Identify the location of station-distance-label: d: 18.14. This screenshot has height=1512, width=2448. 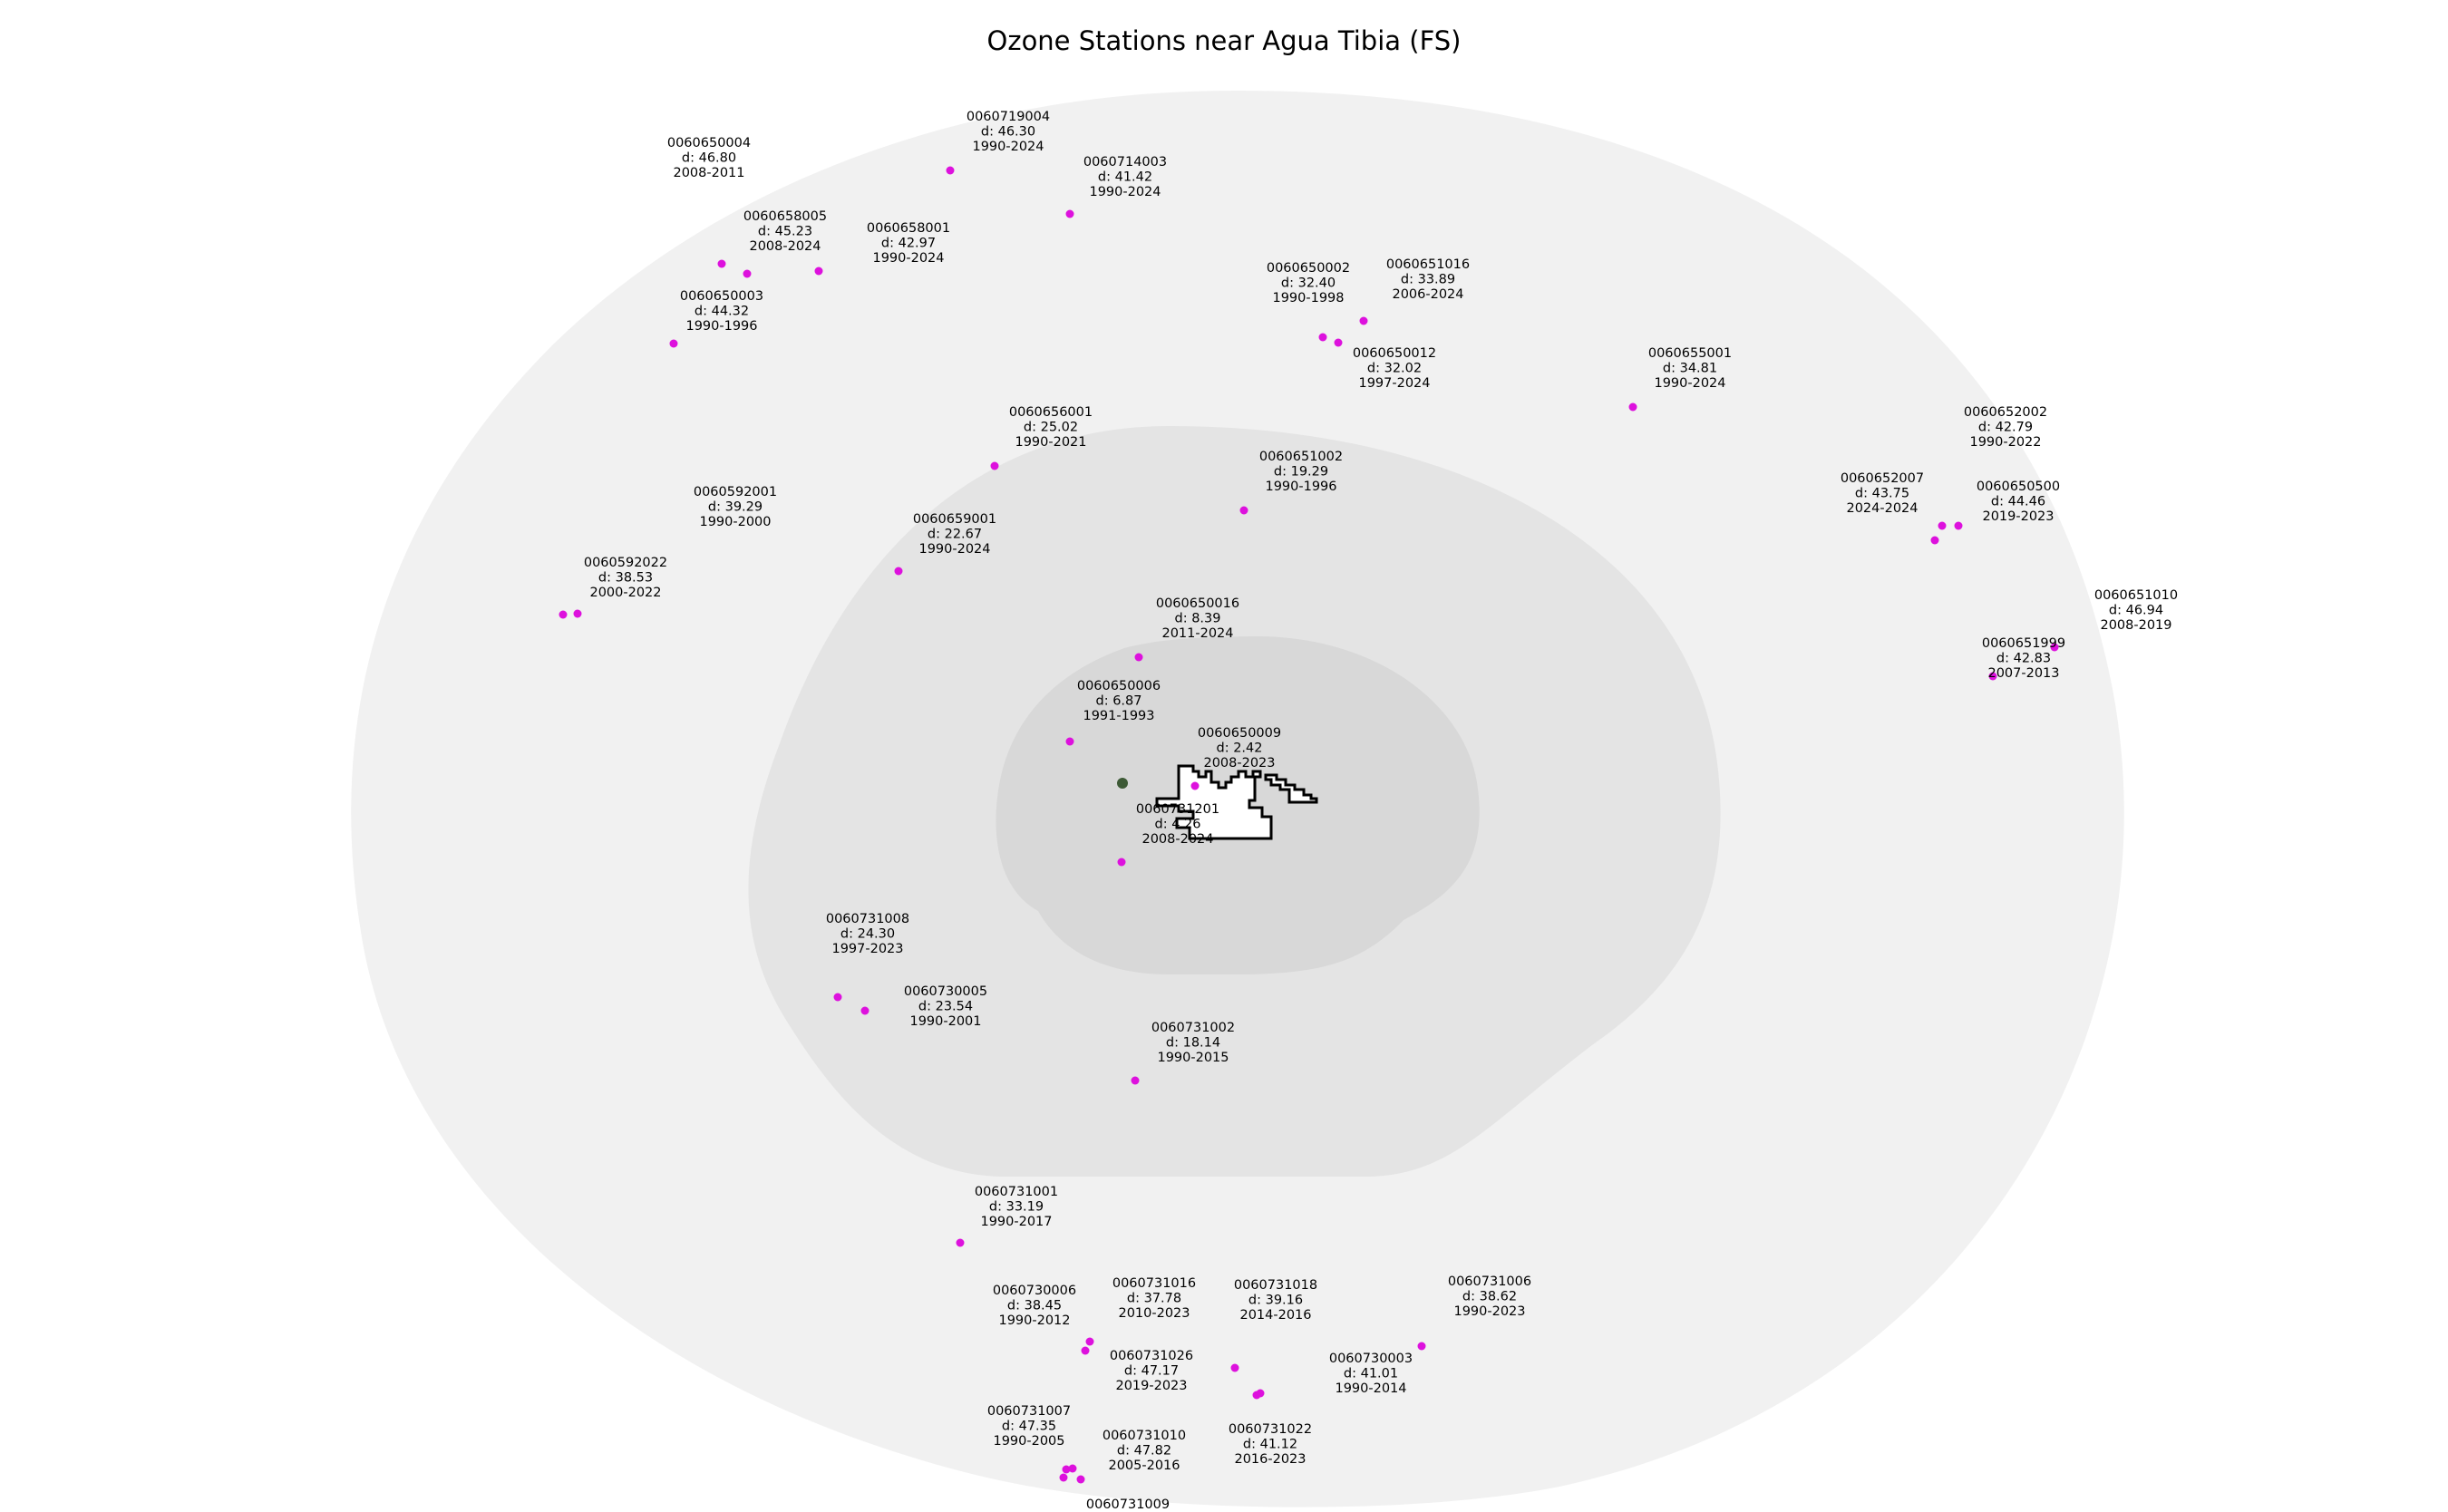
(1193, 1044).